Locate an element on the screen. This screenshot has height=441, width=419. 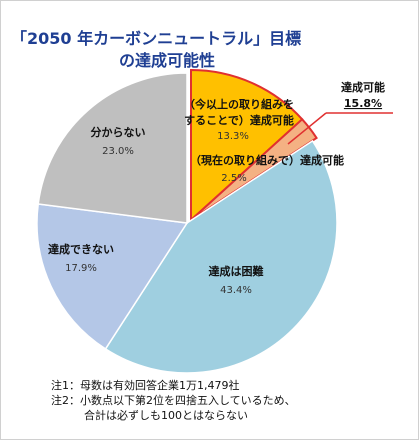
callout-total-label: 達成可能 is located at coordinates (363, 87).